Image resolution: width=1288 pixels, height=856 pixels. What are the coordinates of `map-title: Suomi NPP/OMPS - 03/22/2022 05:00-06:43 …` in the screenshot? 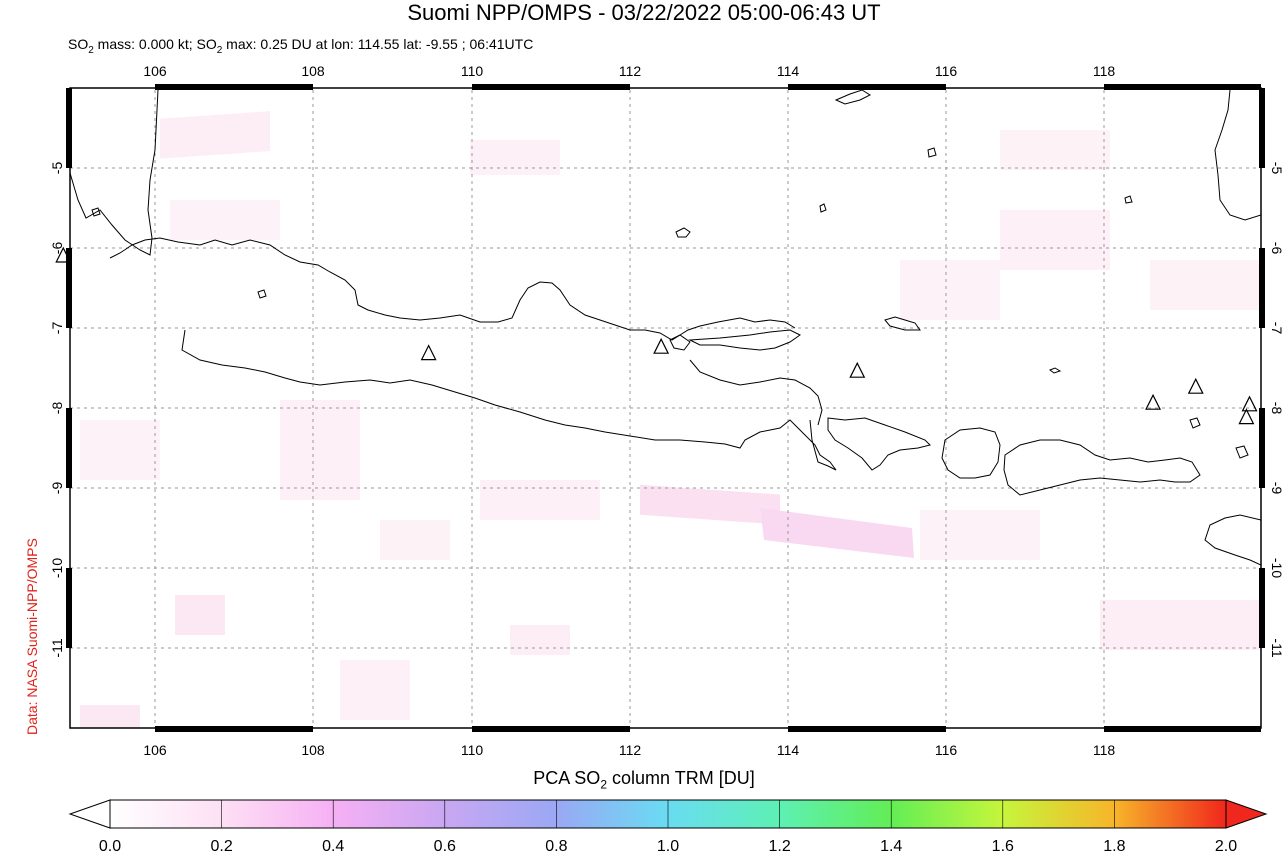 It's located at (644, 12).